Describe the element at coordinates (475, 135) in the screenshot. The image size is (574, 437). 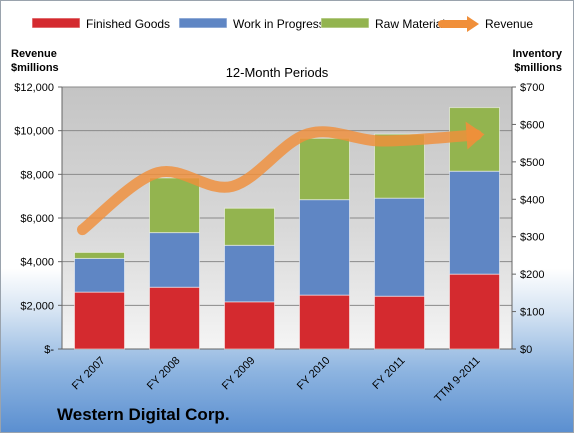
I see `revenue-arrowhead` at that location.